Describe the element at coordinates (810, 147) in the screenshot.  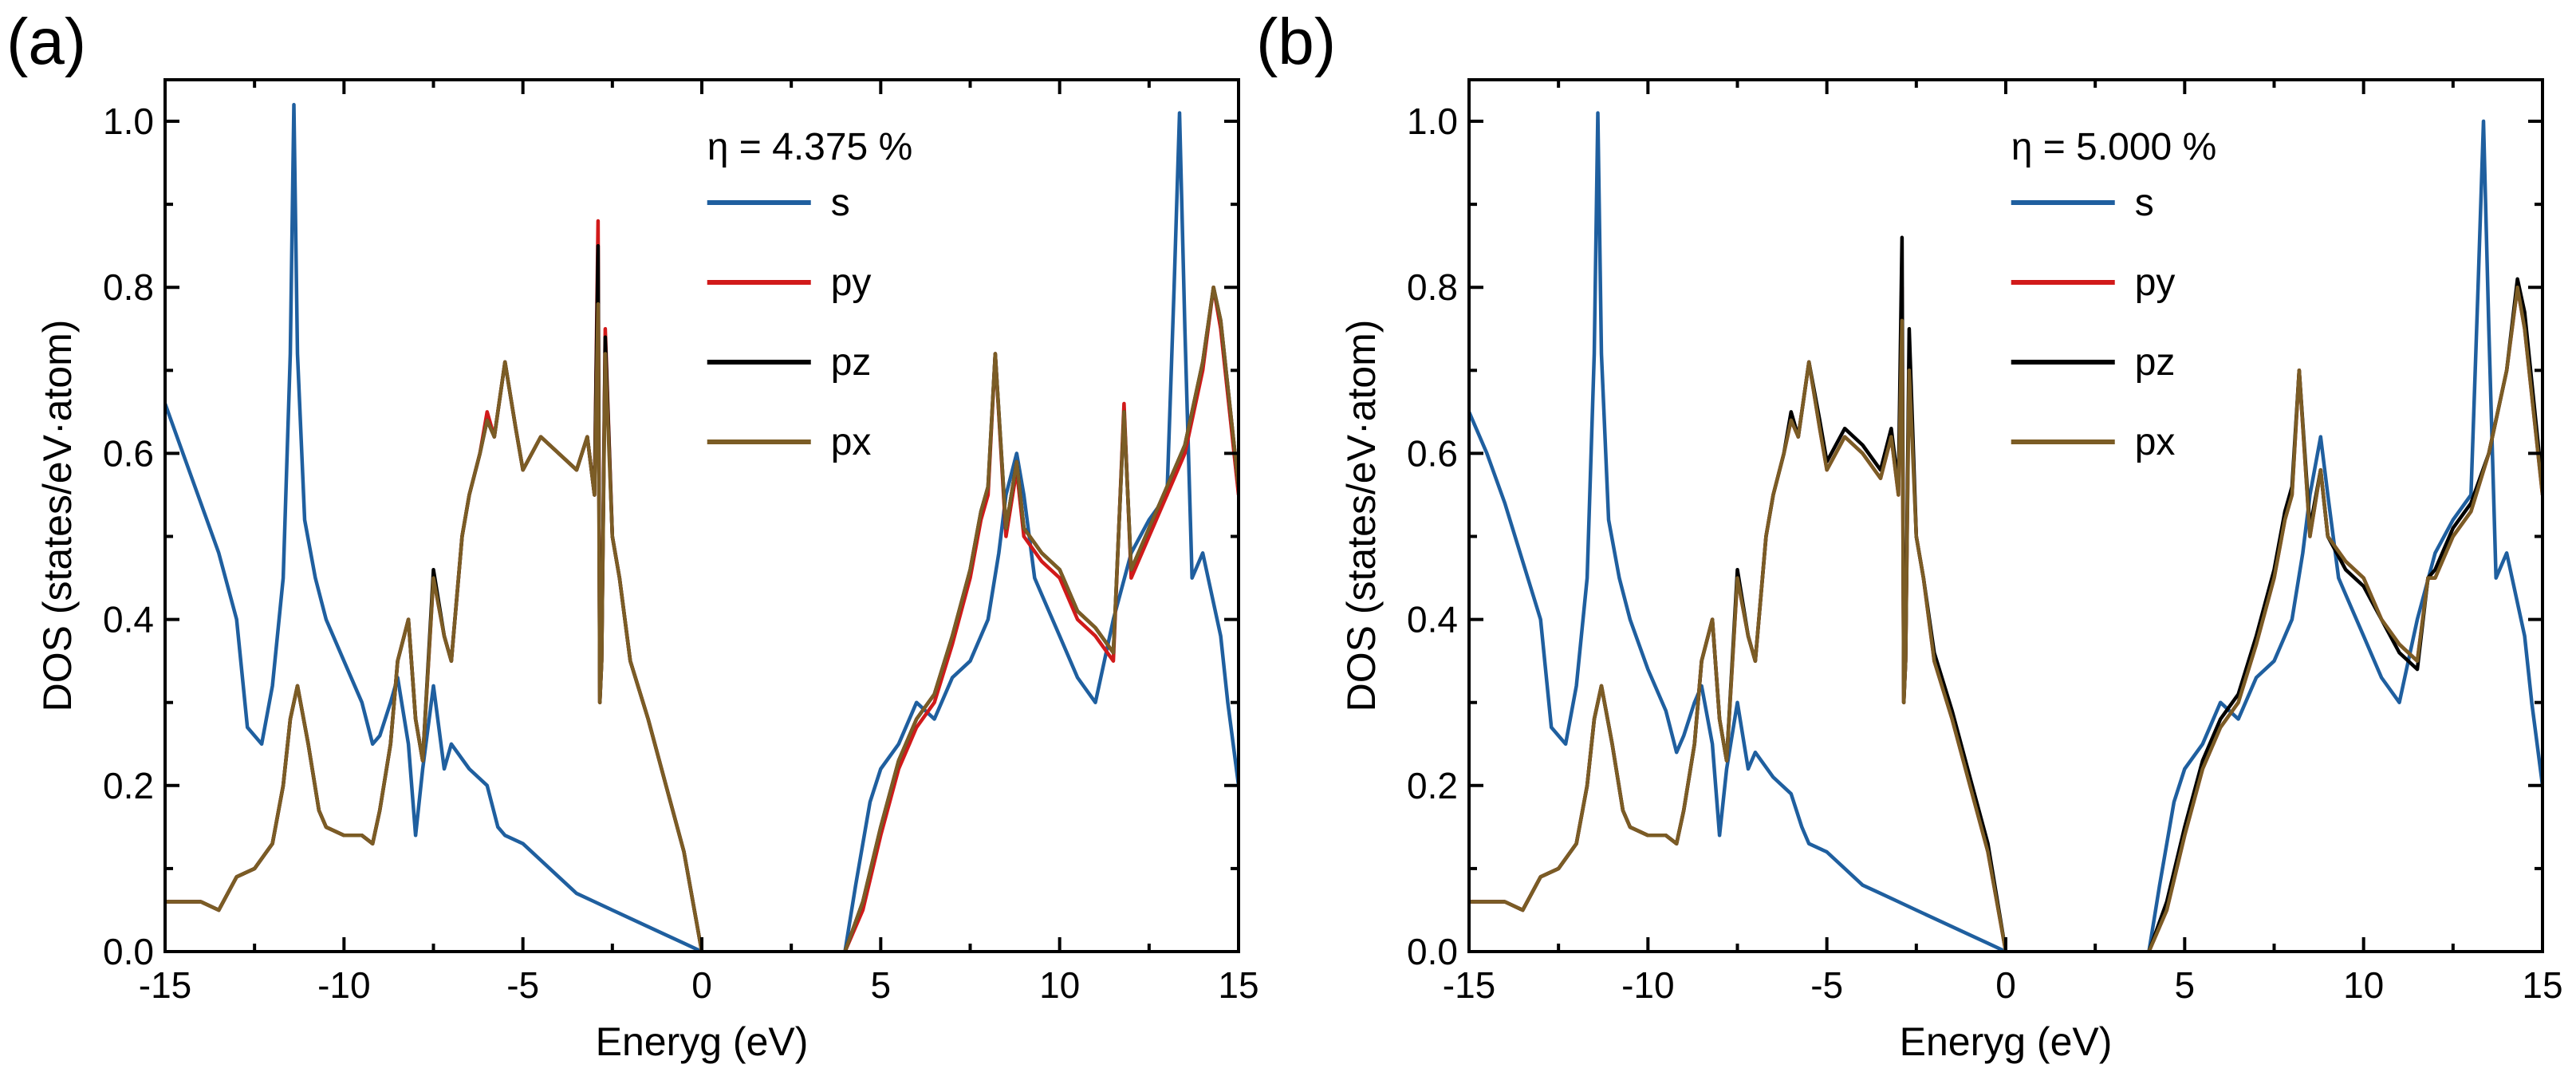
I see `legend-title: η = 4.375 %` at that location.